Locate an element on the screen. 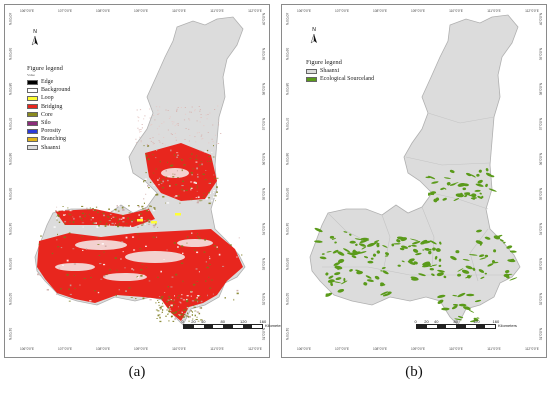 This screenshot has width=550, height=408. longitude-label: 106°0'0"E is located at coordinates (304, 349).